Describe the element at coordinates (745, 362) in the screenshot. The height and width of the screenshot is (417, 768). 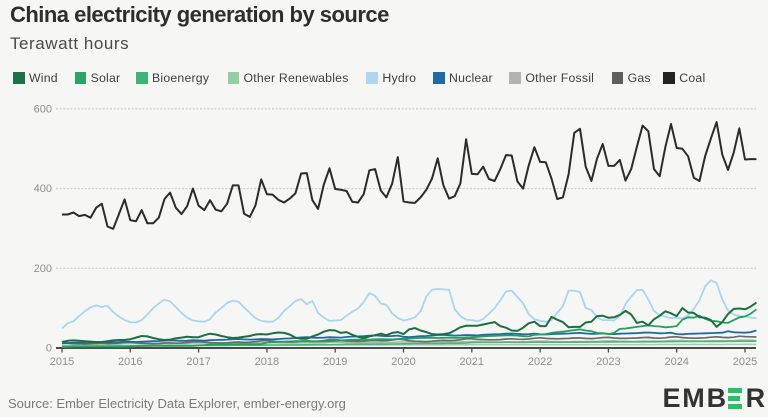
I see `svg-text: 2025` at that location.